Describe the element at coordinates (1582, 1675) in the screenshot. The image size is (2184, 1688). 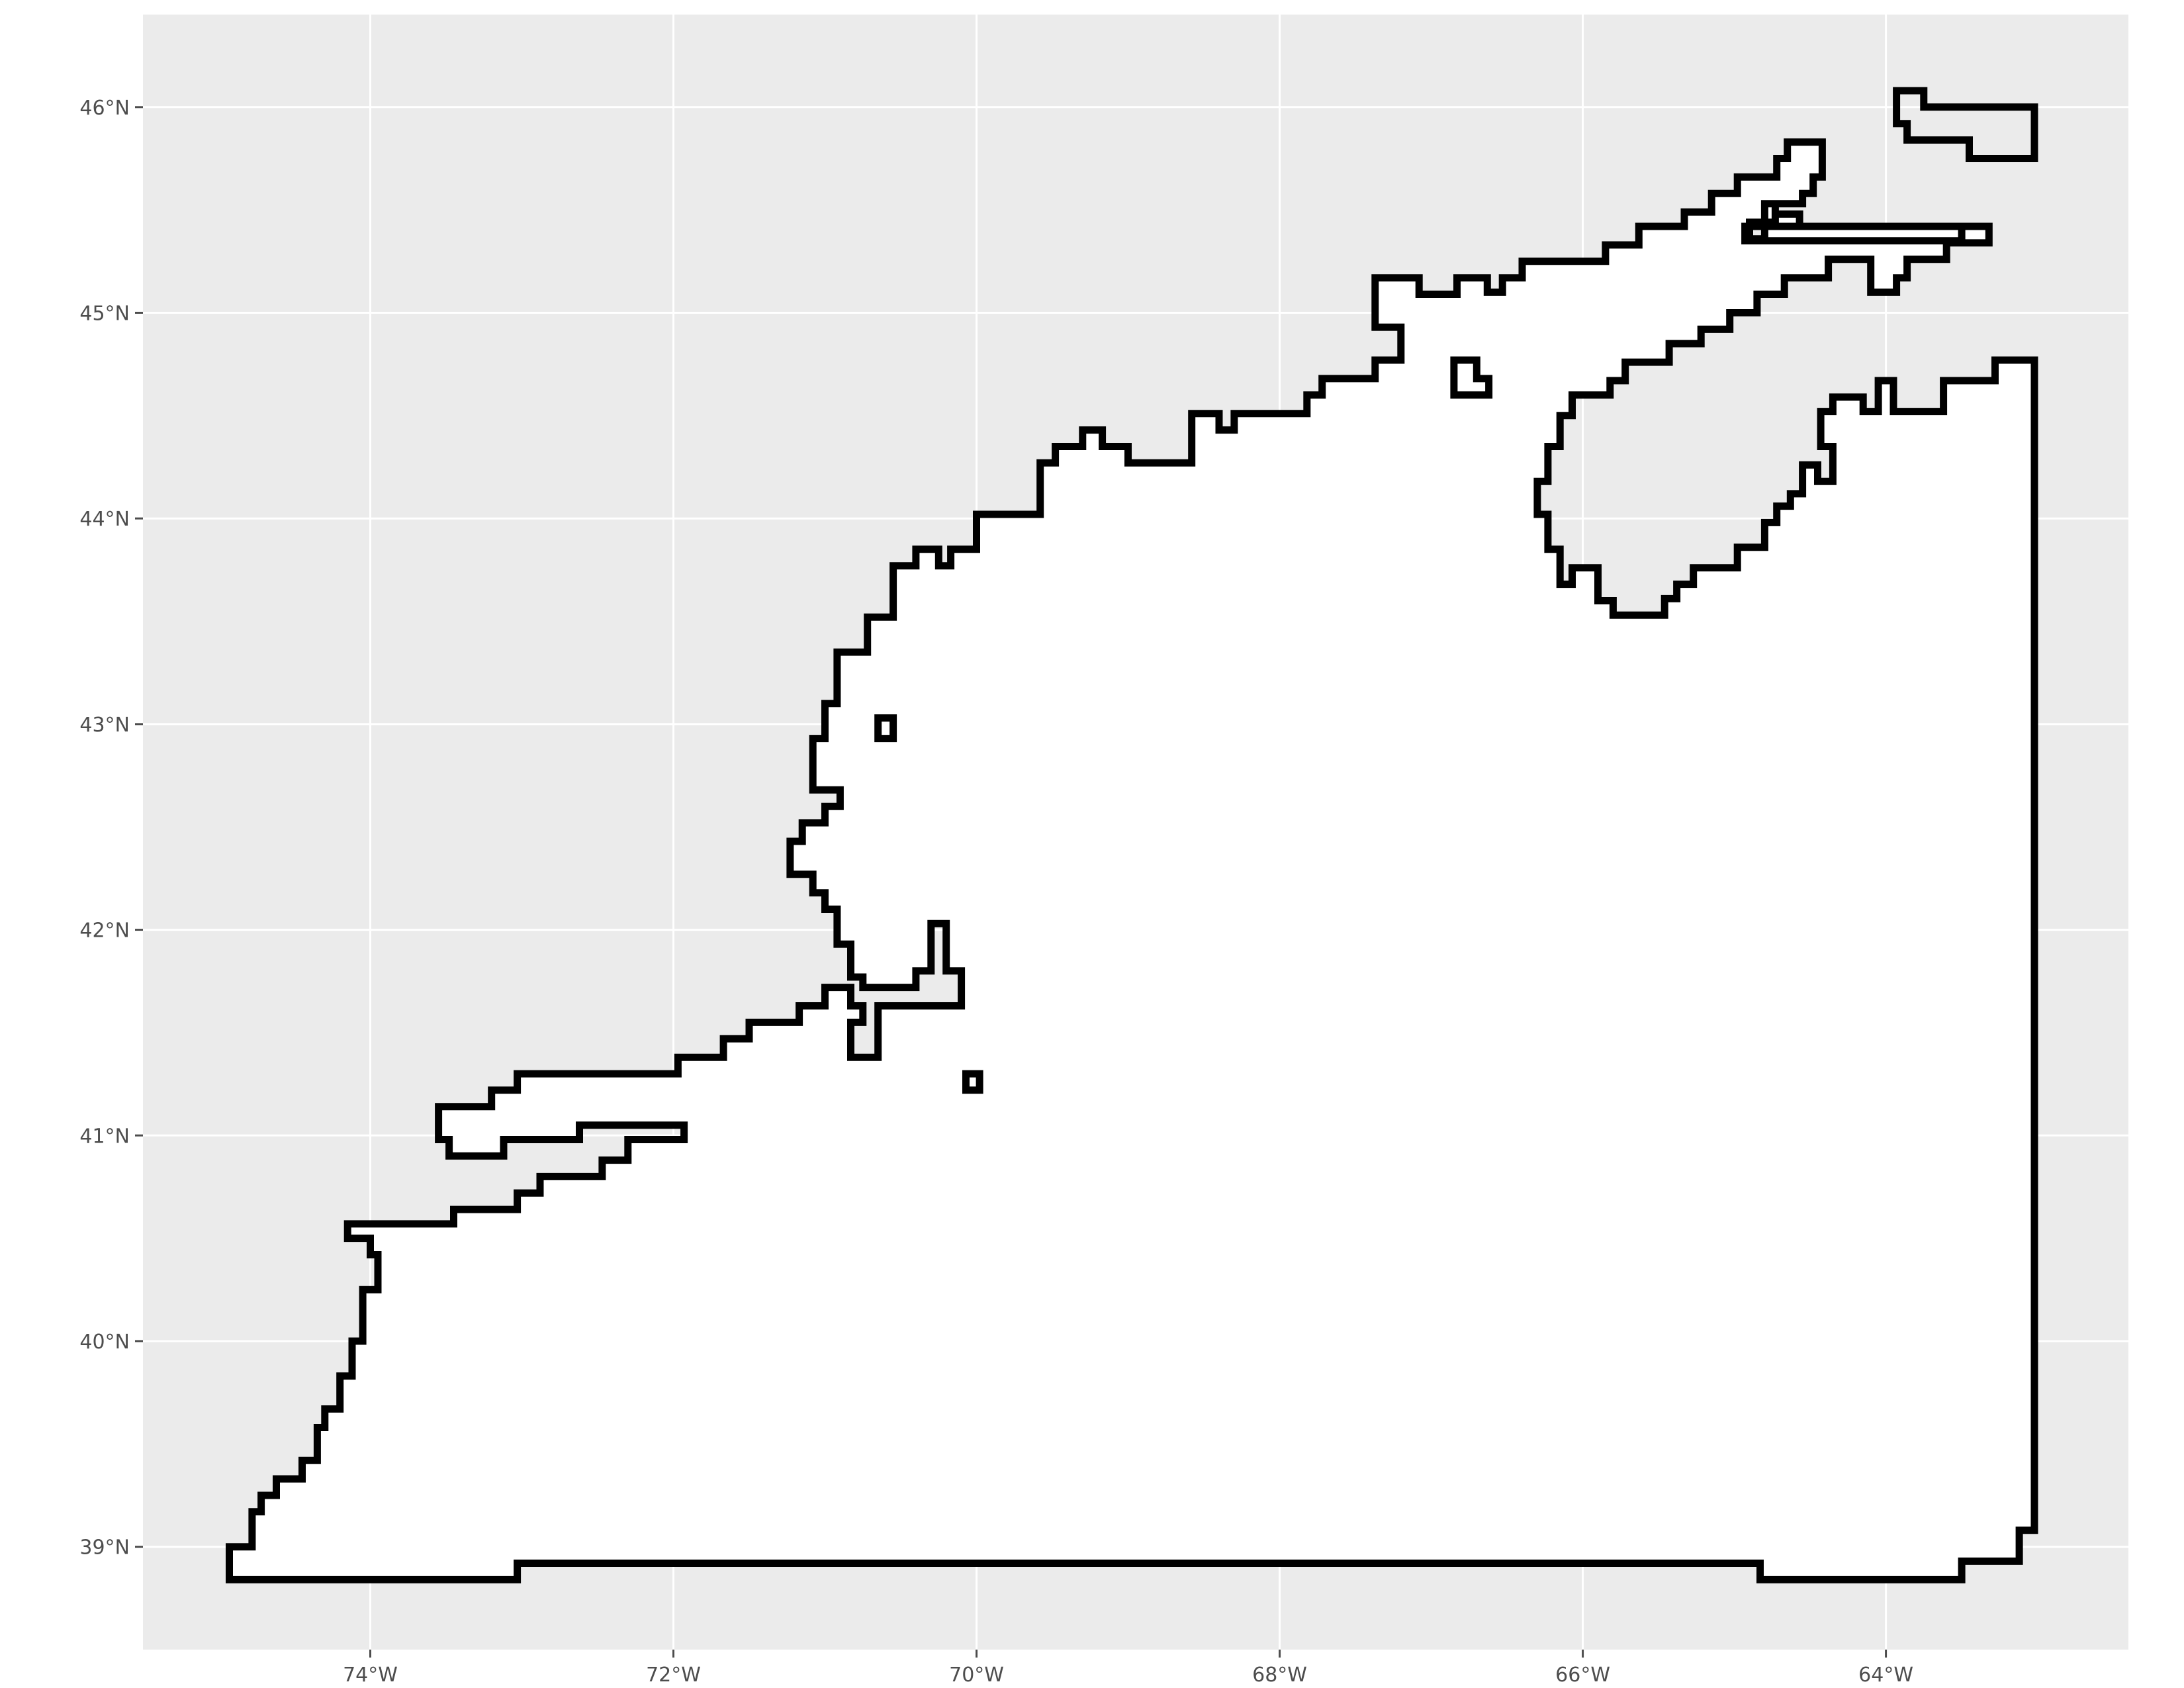
I see `x-tick-label: 66°W` at that location.